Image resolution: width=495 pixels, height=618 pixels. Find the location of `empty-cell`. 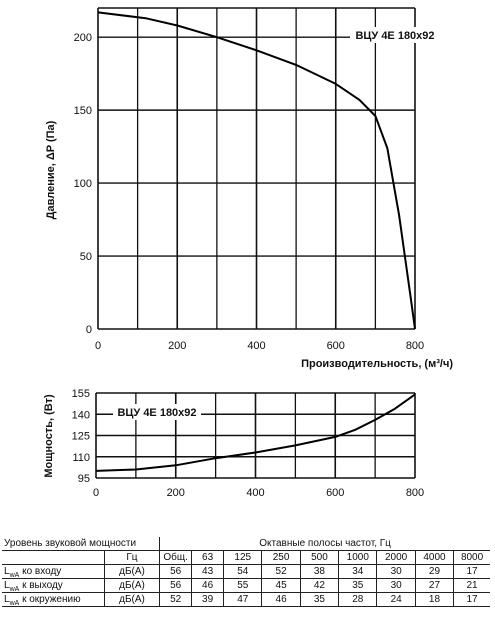

empty-cell is located at coordinates (53, 557).